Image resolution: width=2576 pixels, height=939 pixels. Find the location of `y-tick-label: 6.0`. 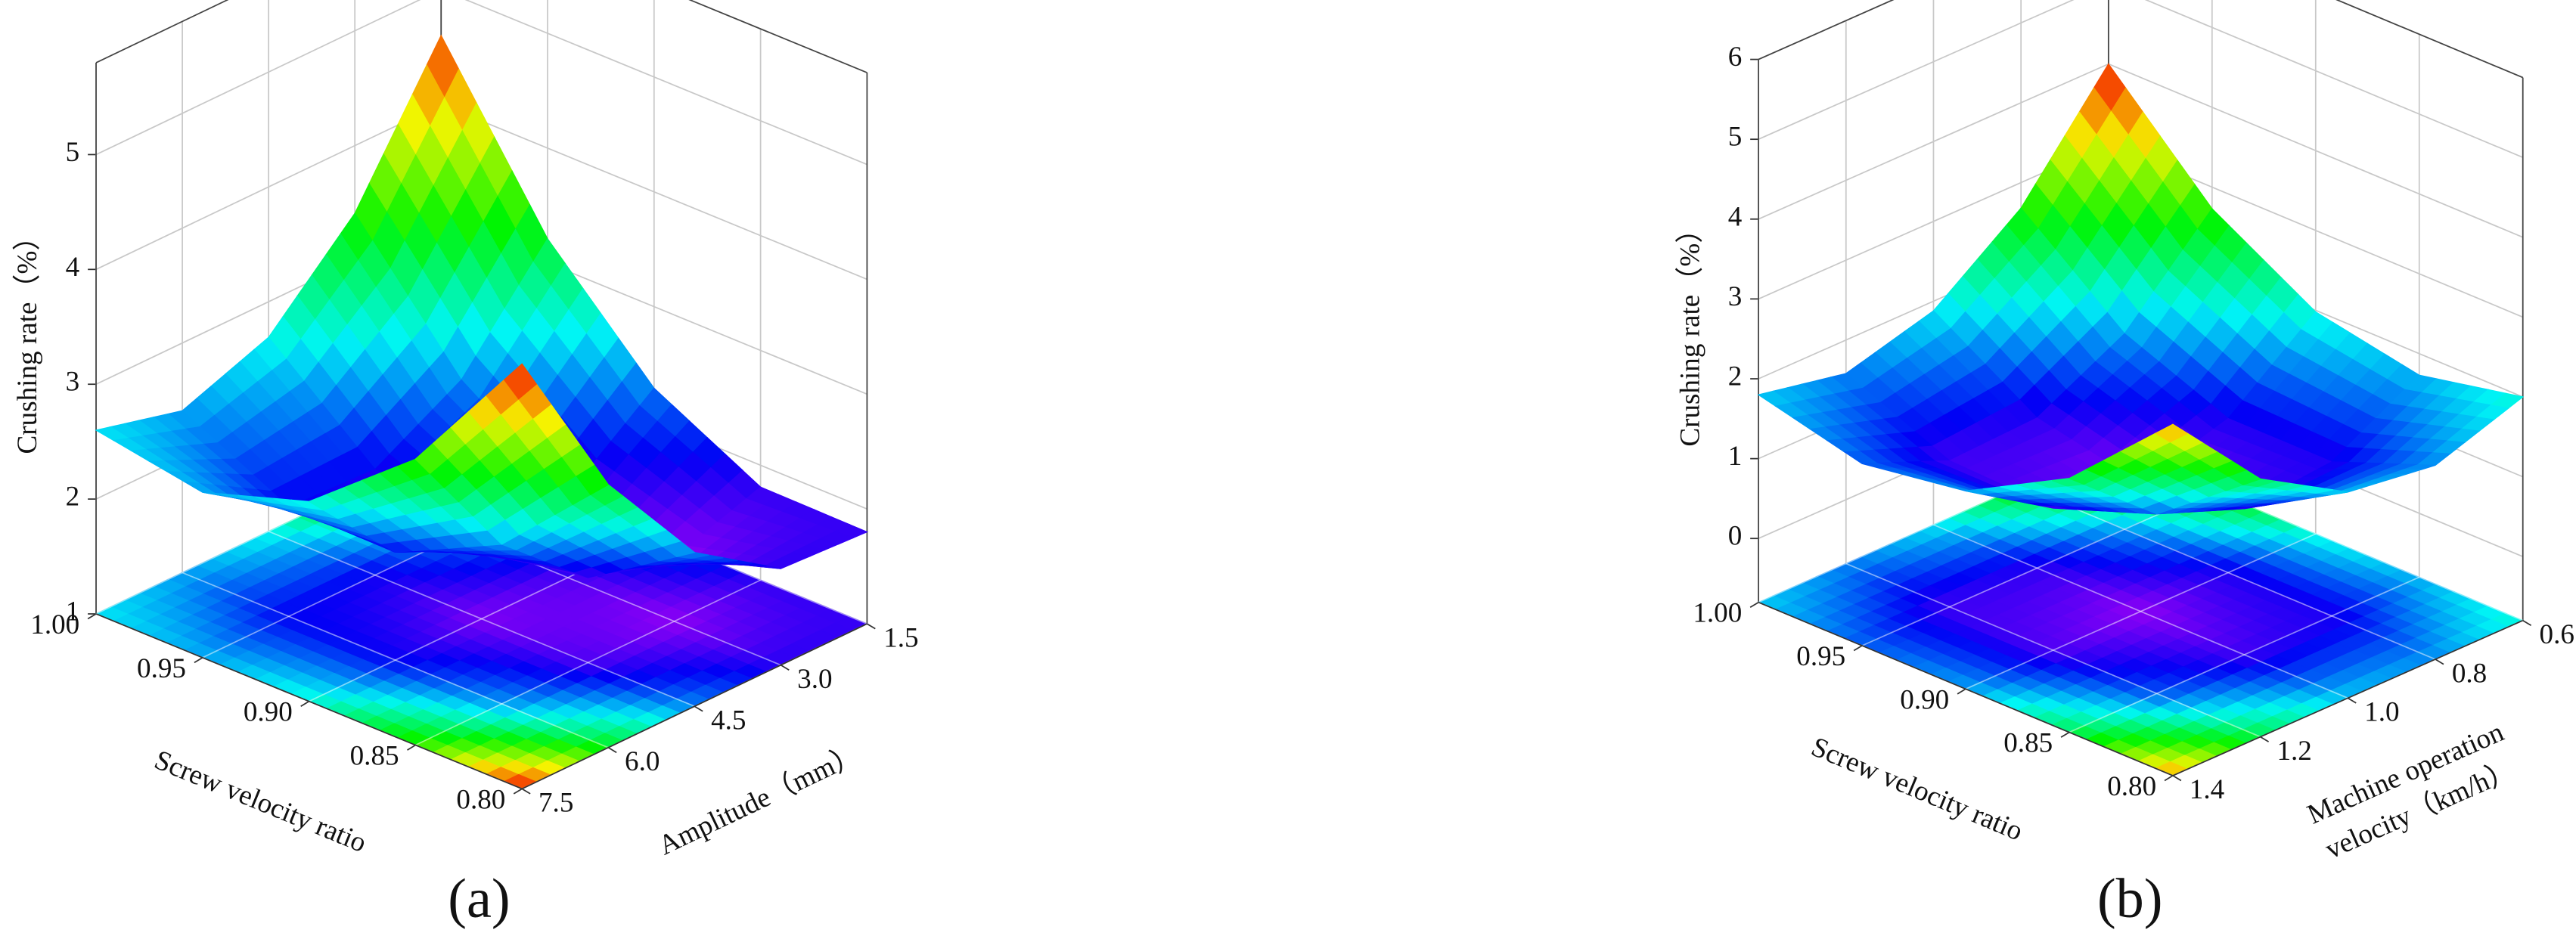

y-tick-label: 6.0 is located at coordinates (642, 762).